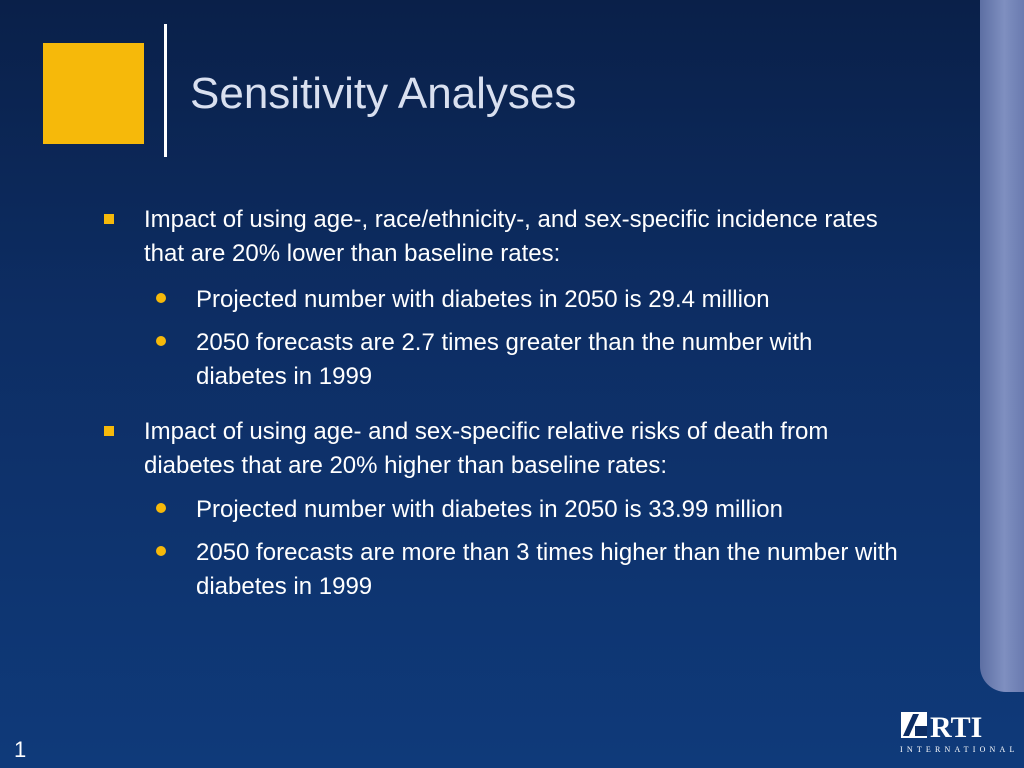 The image size is (1024, 768). What do you see at coordinates (93, 93) in the screenshot?
I see `gold-square-decoration` at bounding box center [93, 93].